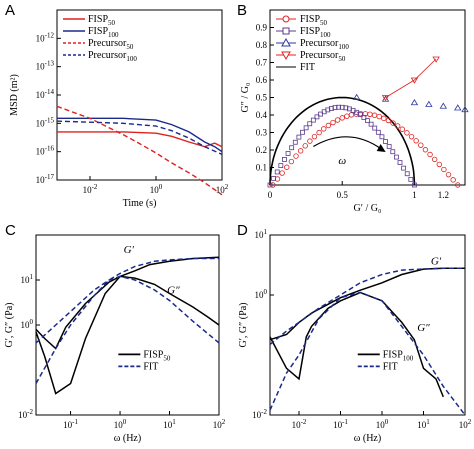  I want to click on y-tick-label-b: 0.7, so click(262, 63).